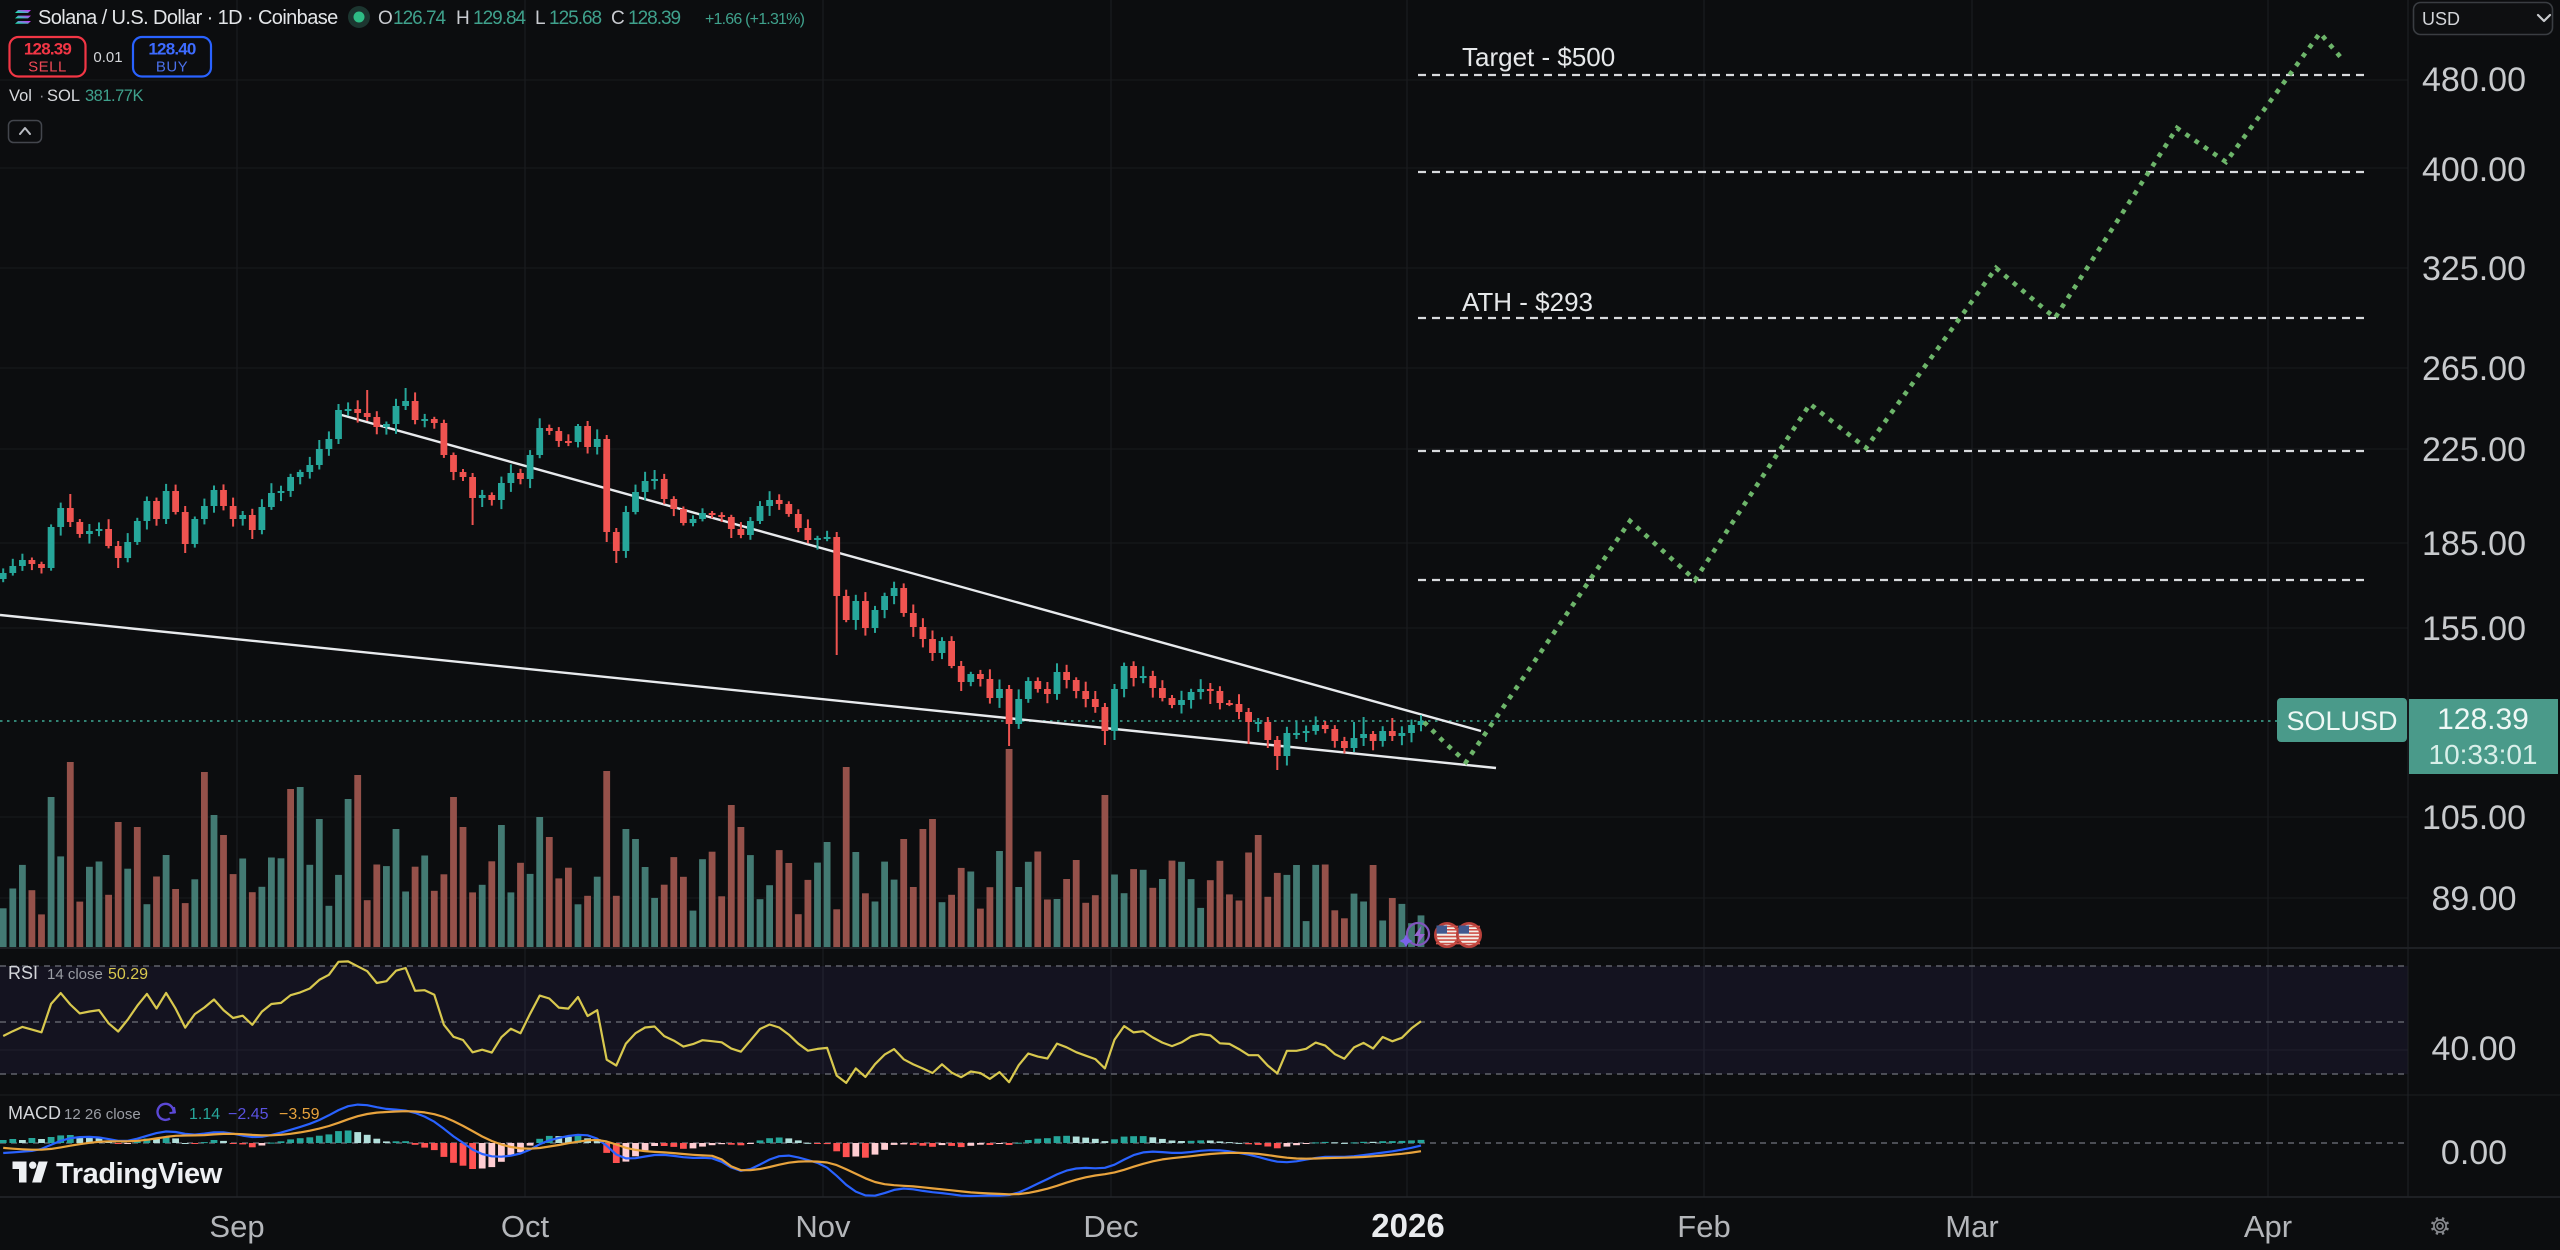 This screenshot has width=2560, height=1250. Describe the element at coordinates (1407, 1225) in the screenshot. I see `svg-text: 2026` at that location.